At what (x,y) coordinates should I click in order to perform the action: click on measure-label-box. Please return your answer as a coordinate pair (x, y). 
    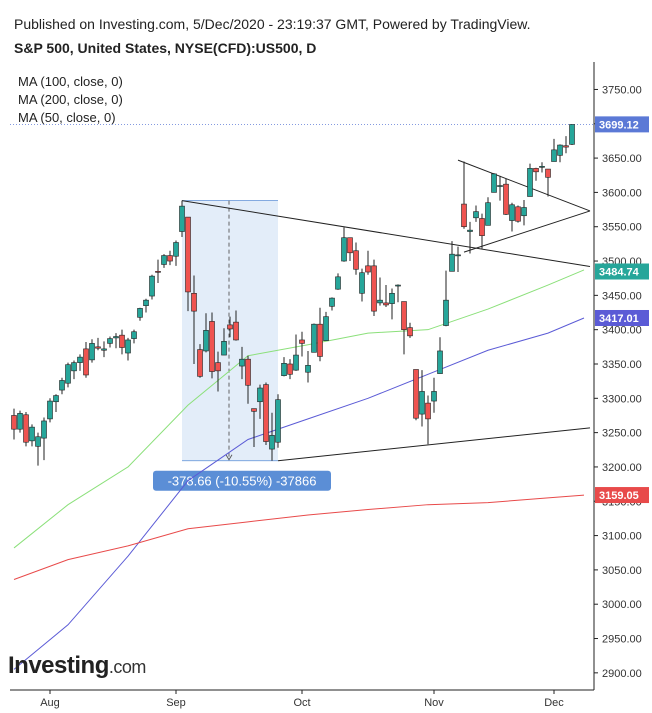
    Looking at the image, I should click on (242, 480).